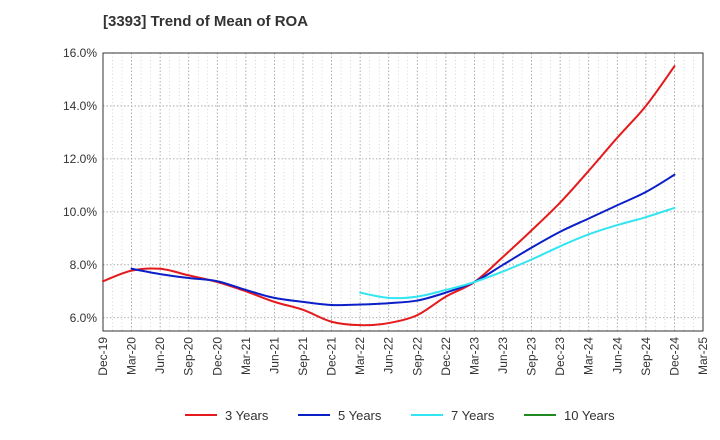 The image size is (720, 440). Describe the element at coordinates (189, 356) in the screenshot. I see `x-tick-label: Sep-20` at that location.